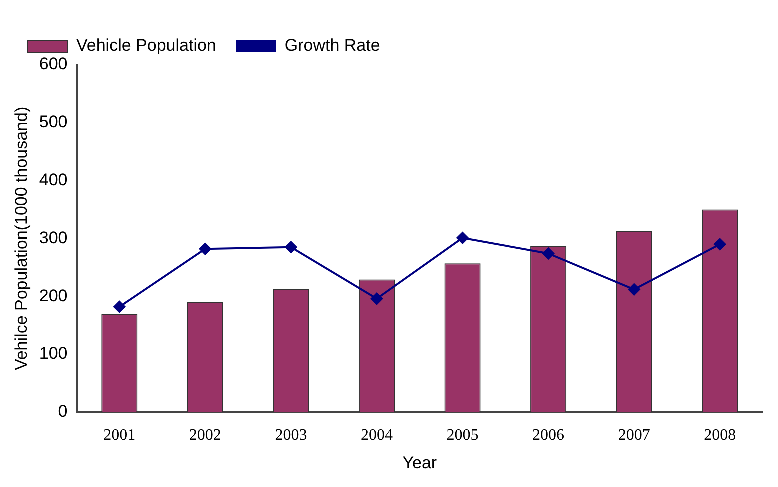 The height and width of the screenshot is (487, 778). What do you see at coordinates (53, 354) in the screenshot?
I see `y-tick-label: 100` at bounding box center [53, 354].